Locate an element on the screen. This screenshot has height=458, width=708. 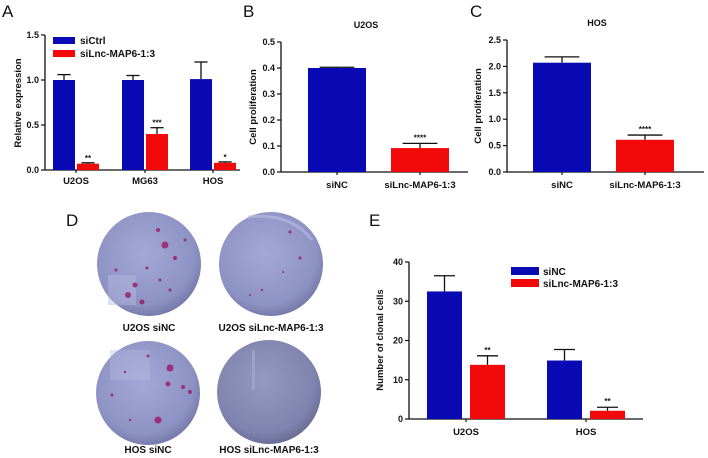
panel-letter-b: B is located at coordinates (248, 11).